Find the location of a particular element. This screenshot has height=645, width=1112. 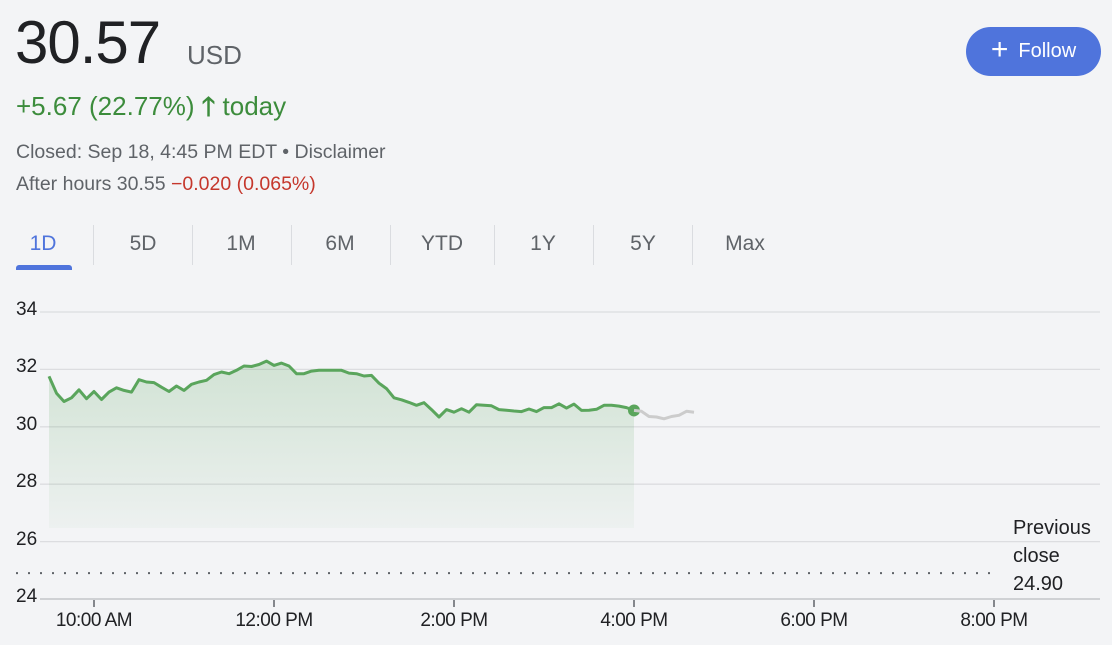

stock-price: 30.57 is located at coordinates (88, 42).